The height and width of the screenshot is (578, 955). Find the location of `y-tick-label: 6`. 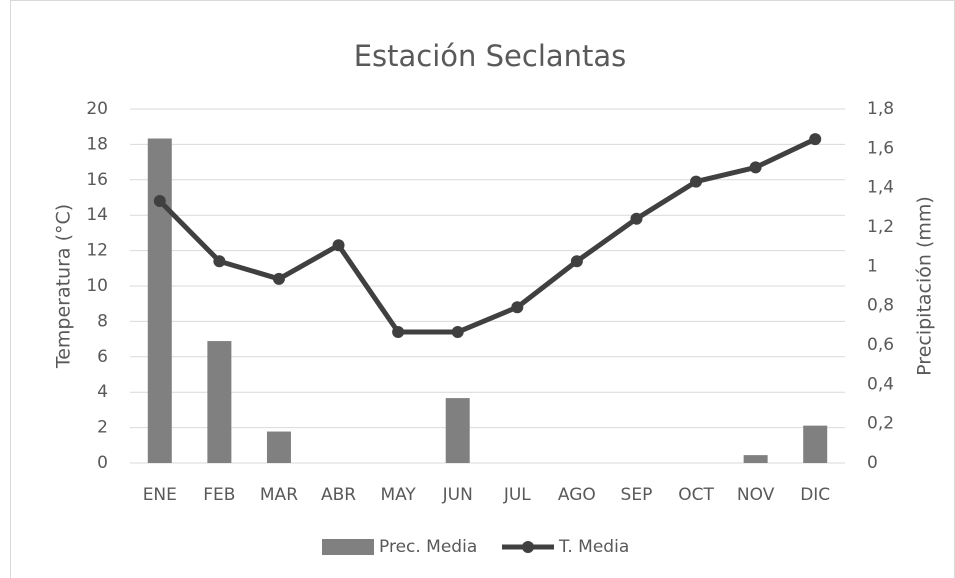

y-tick-label: 6 is located at coordinates (102, 357).